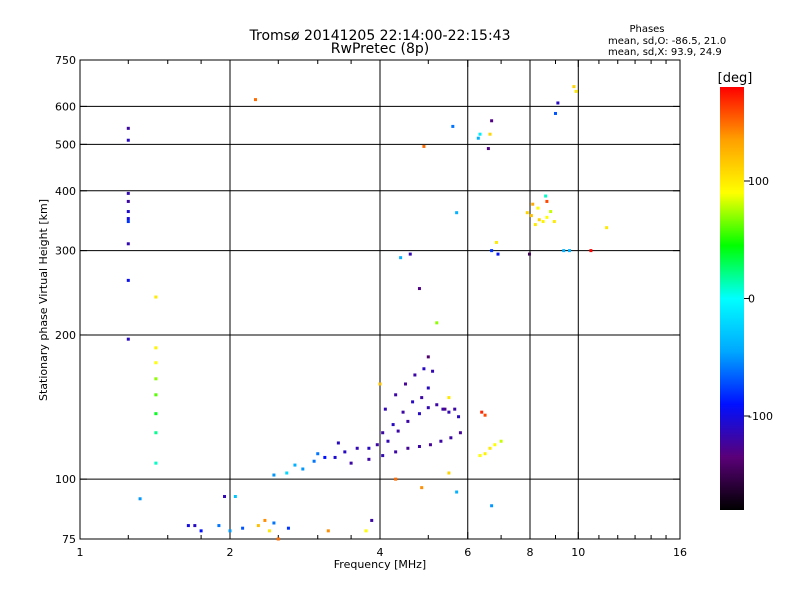 The width and height of the screenshot is (800, 600). Describe the element at coordinates (667, 41) in the screenshot. I see `phase-stats-o: mean, sd,O: -86.5, 21.0` at that location.